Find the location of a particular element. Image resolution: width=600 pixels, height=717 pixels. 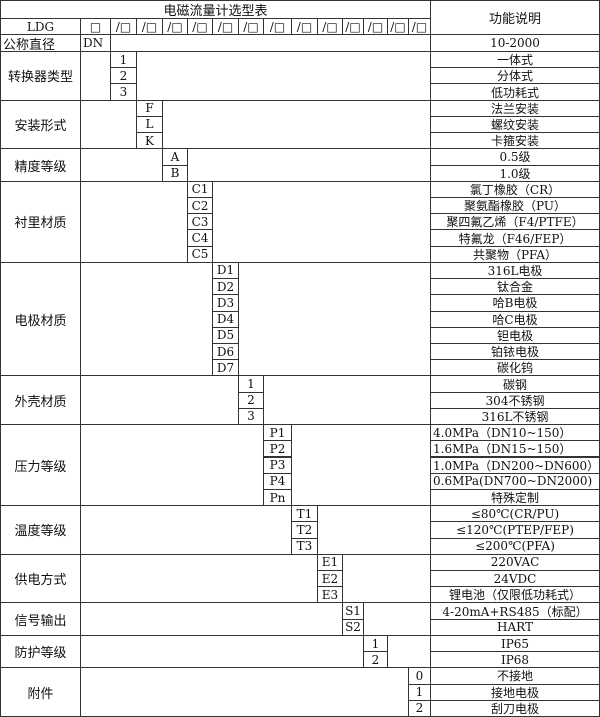

model-code-label: LDG is located at coordinates (40, 26).